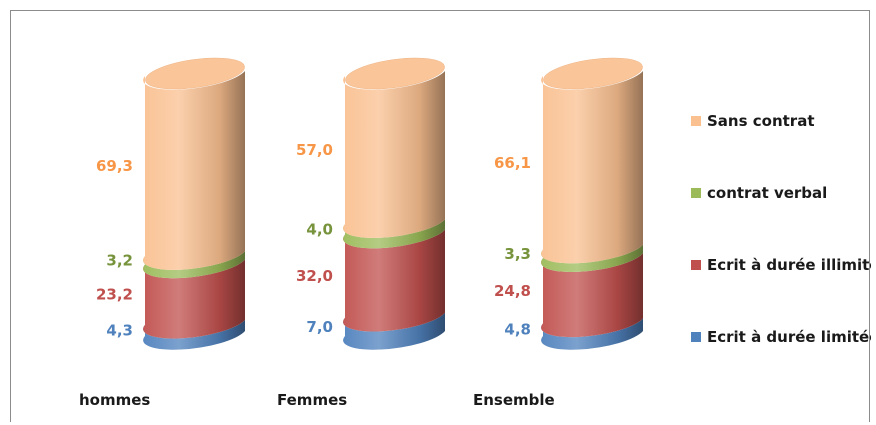 Image resolution: width=876 pixels, height=425 pixels. I want to click on value-label-hommes-ecrit-a-duree-illimitee: 23,2, so click(114, 295).